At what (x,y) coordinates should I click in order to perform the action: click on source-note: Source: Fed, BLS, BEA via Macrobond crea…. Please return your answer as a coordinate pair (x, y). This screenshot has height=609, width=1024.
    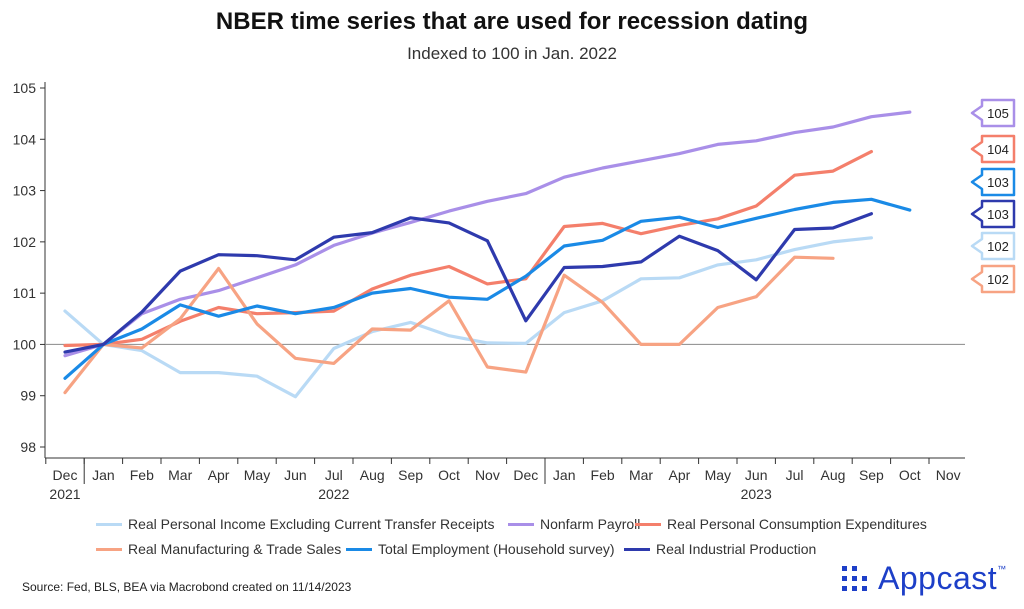
    Looking at the image, I should click on (187, 587).